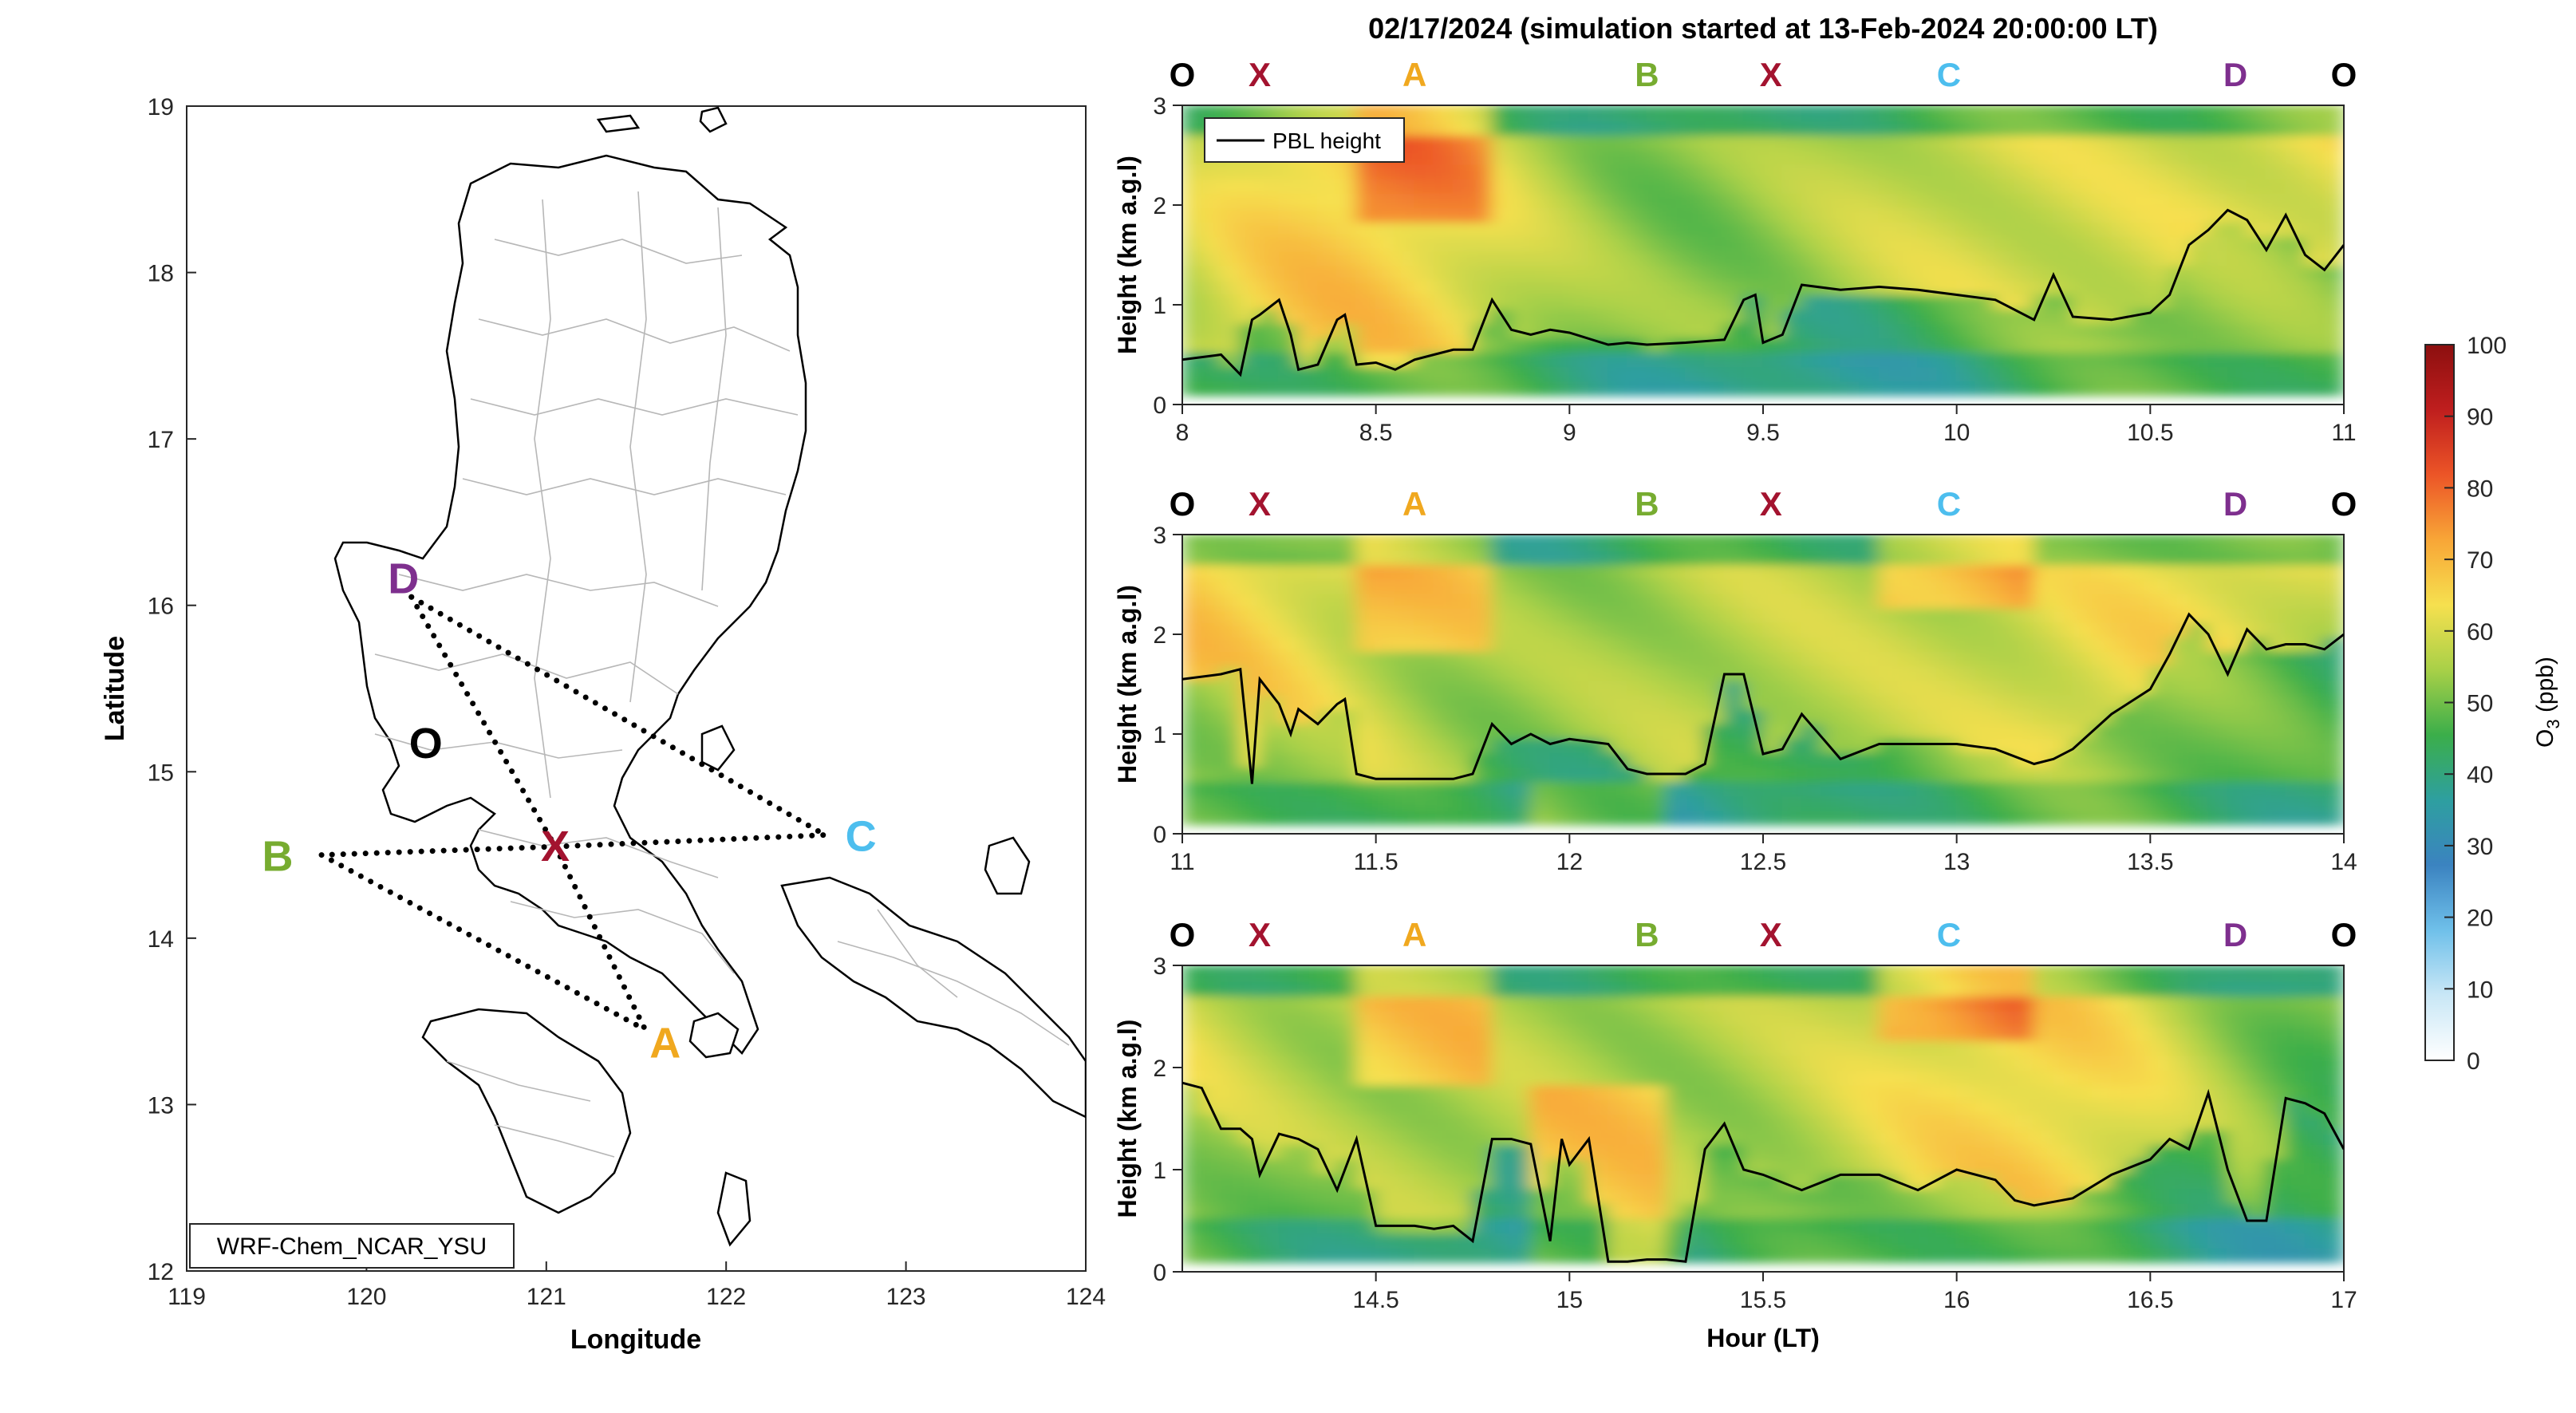  I want to click on waypoint-d: D, so click(404, 578).